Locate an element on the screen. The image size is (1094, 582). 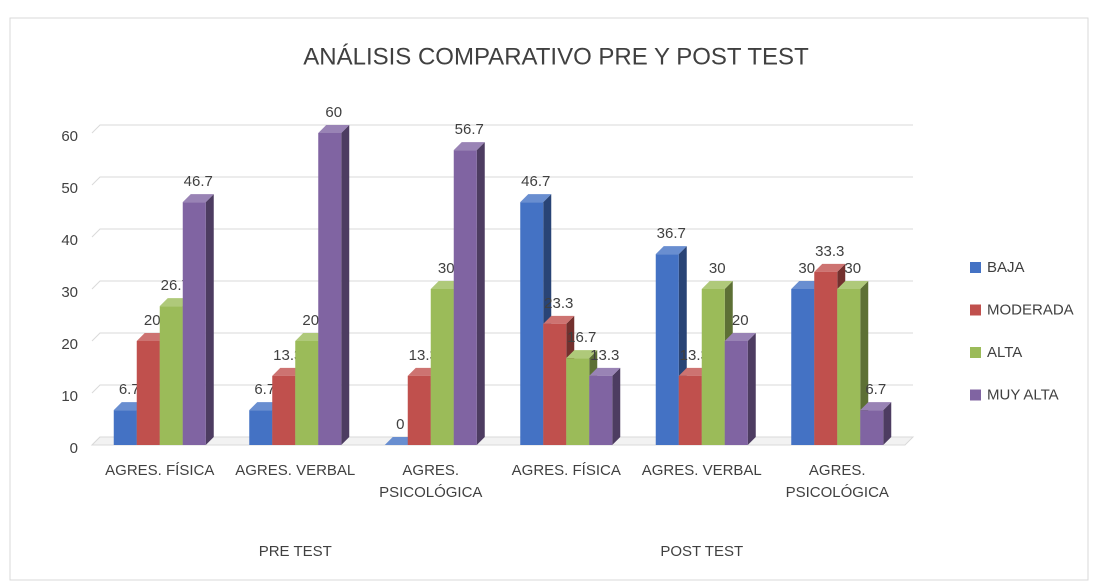
data-label: 33.3 is located at coordinates (829, 251).